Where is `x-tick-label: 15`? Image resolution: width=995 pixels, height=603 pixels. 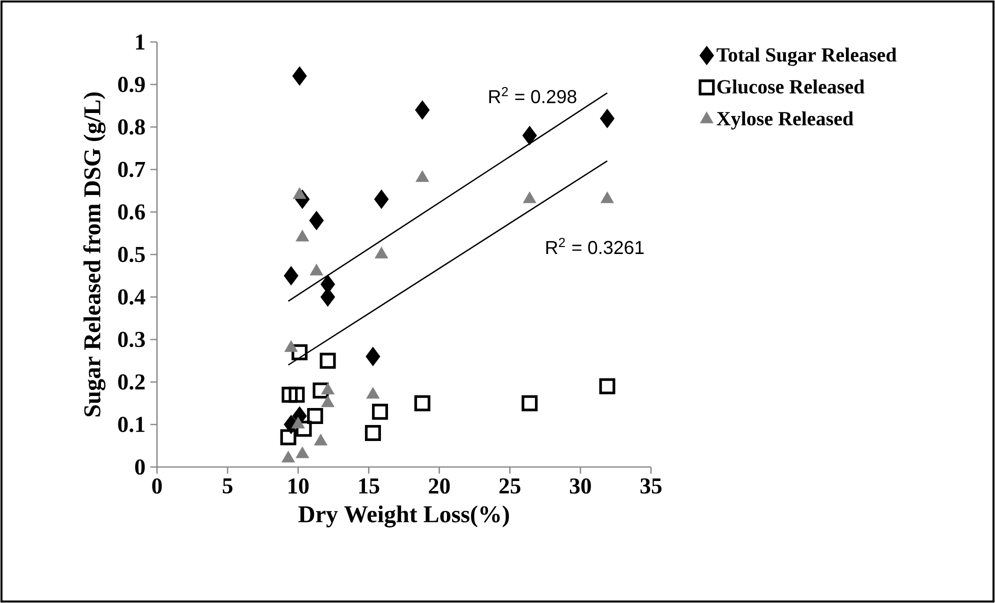 x-tick-label: 15 is located at coordinates (369, 486).